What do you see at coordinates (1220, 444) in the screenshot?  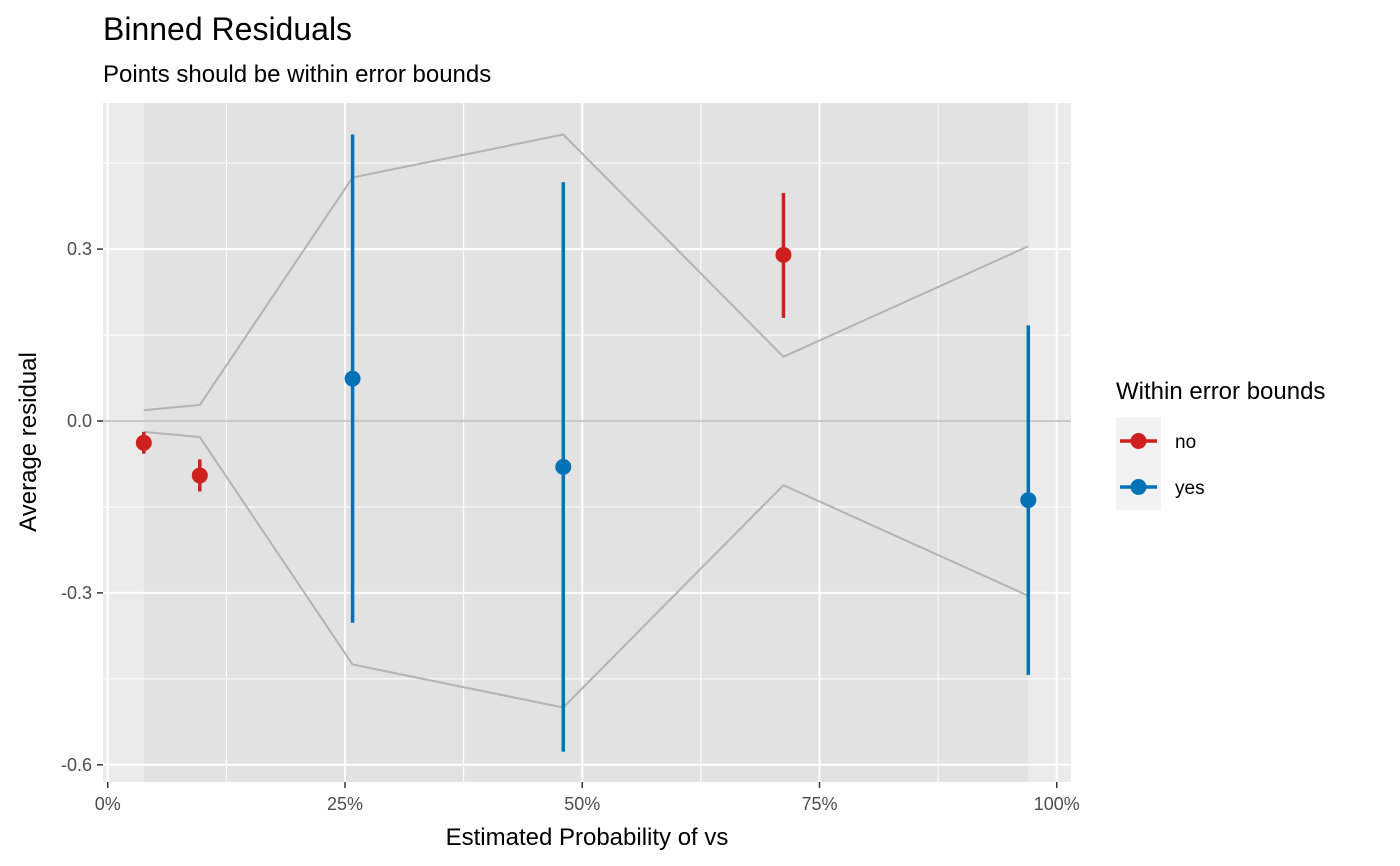 I see `legend: Within error bounds no yes` at bounding box center [1220, 444].